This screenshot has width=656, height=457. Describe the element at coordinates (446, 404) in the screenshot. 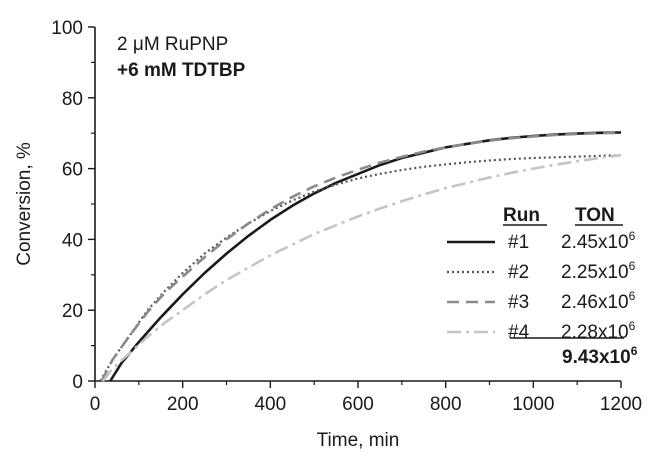

I see `x-tick-label: 800` at that location.